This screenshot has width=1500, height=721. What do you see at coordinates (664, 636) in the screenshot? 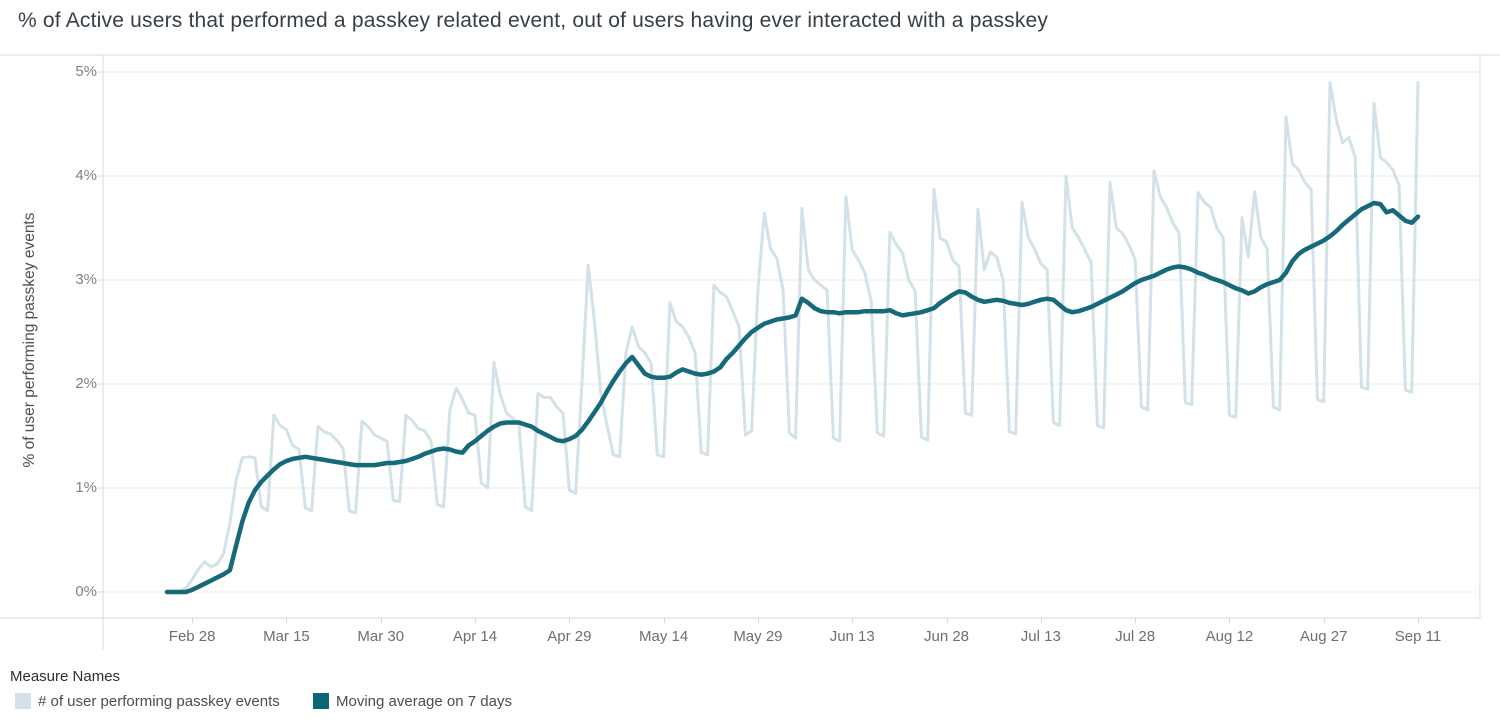
I see `x-tick-label: May 14` at bounding box center [664, 636].